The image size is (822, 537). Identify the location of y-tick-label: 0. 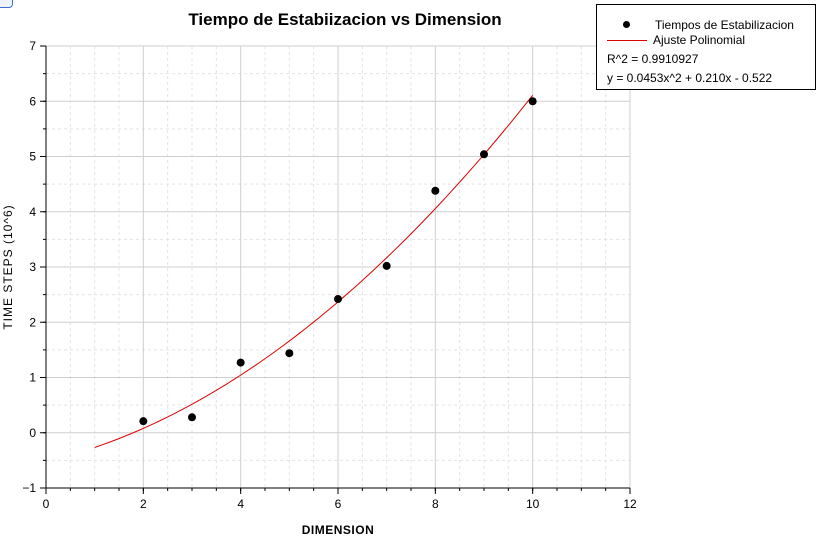
(32, 433).